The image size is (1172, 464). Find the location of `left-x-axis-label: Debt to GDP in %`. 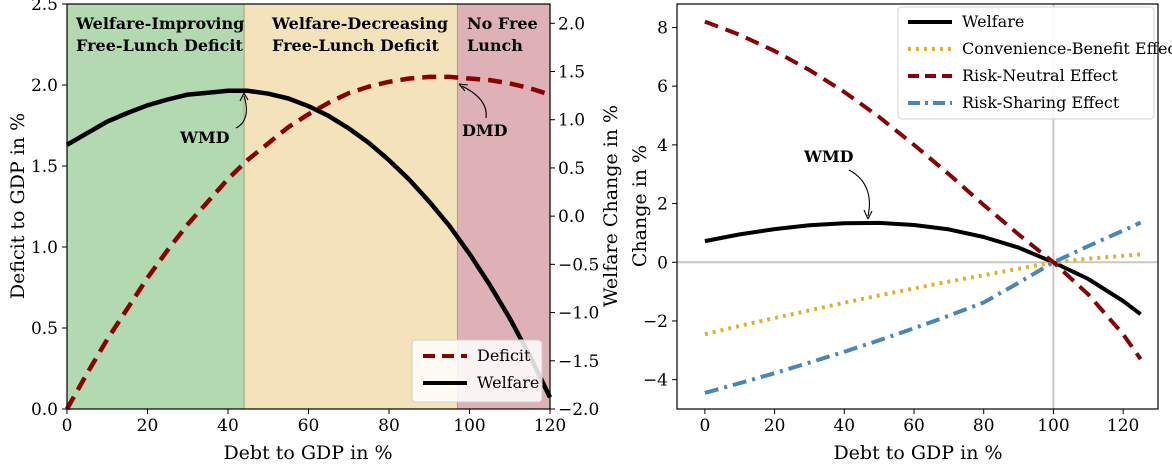

left-x-axis-label: Debt to GDP in % is located at coordinates (307, 453).